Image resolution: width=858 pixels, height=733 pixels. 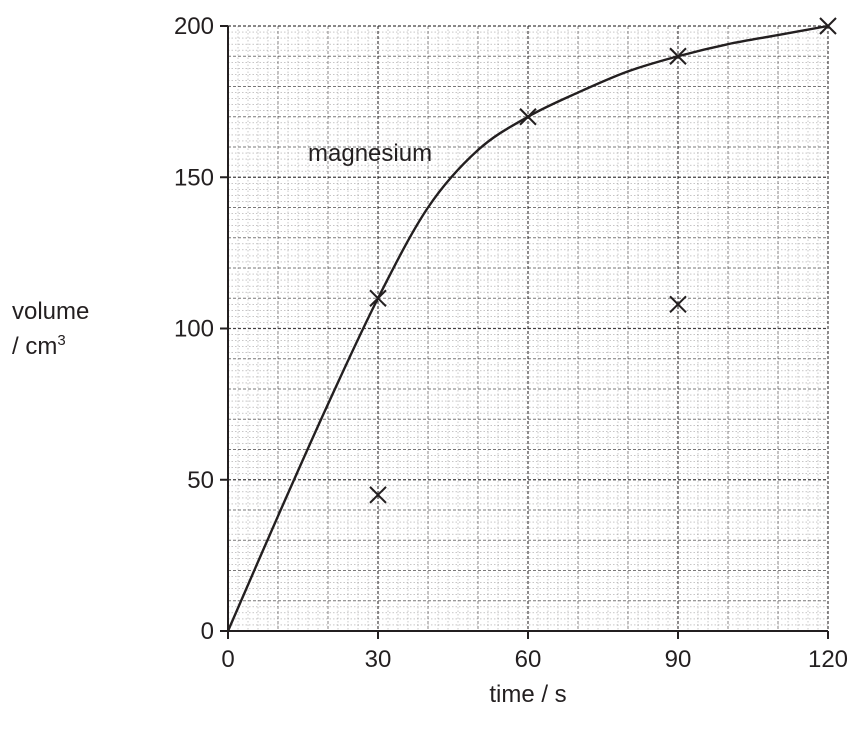 What do you see at coordinates (207, 631) in the screenshot?
I see `y-tick-label: 0` at bounding box center [207, 631].